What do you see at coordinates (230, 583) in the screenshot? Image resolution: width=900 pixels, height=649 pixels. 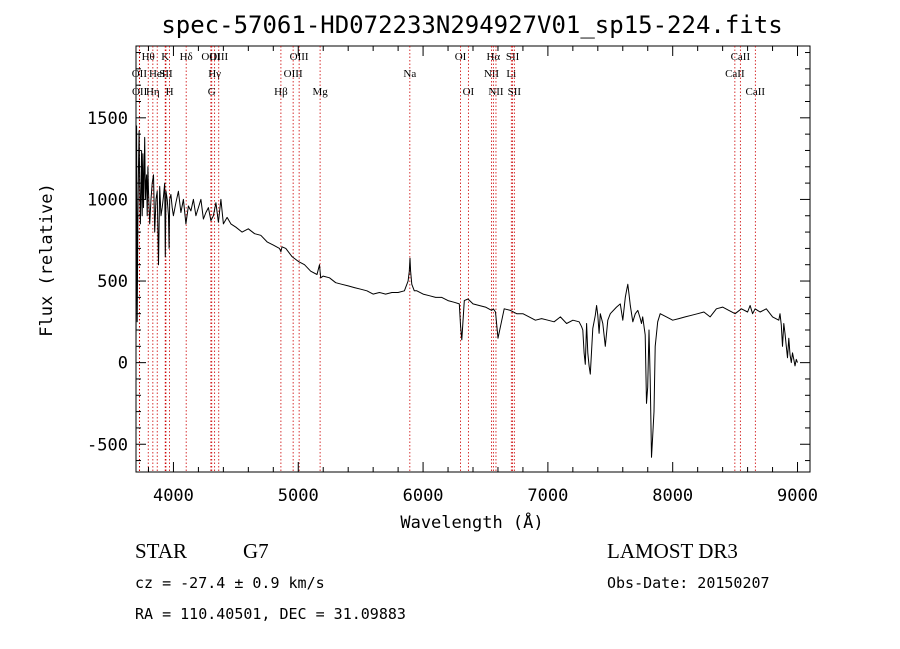 I see `redshift-text: cz = -27.4 ± 0.9 km/s` at bounding box center [230, 583].